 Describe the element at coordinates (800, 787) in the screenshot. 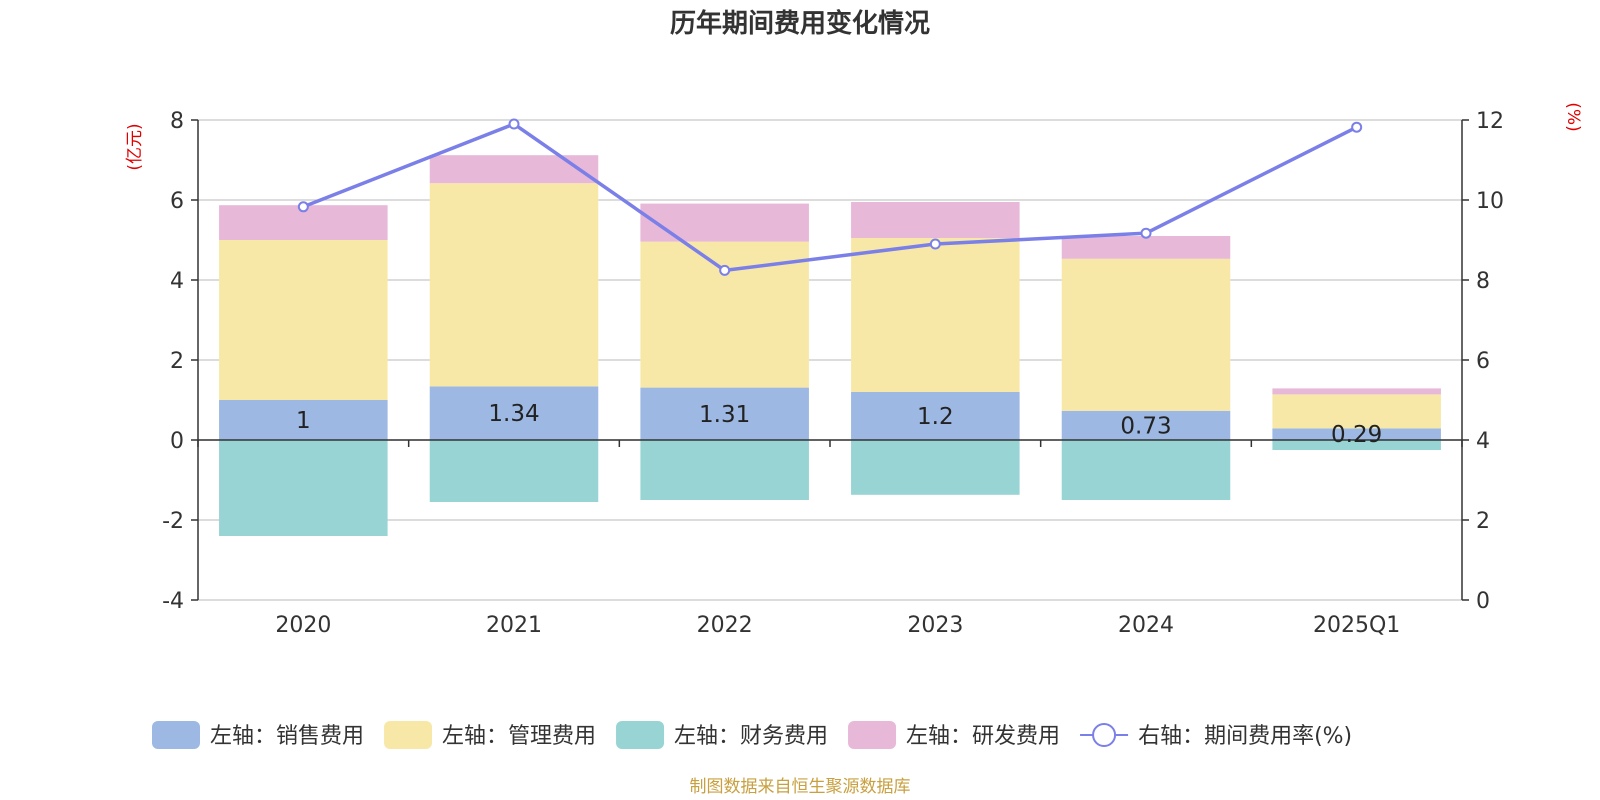

I see `source-note: 制图数据来自恒生聚源数据库` at that location.